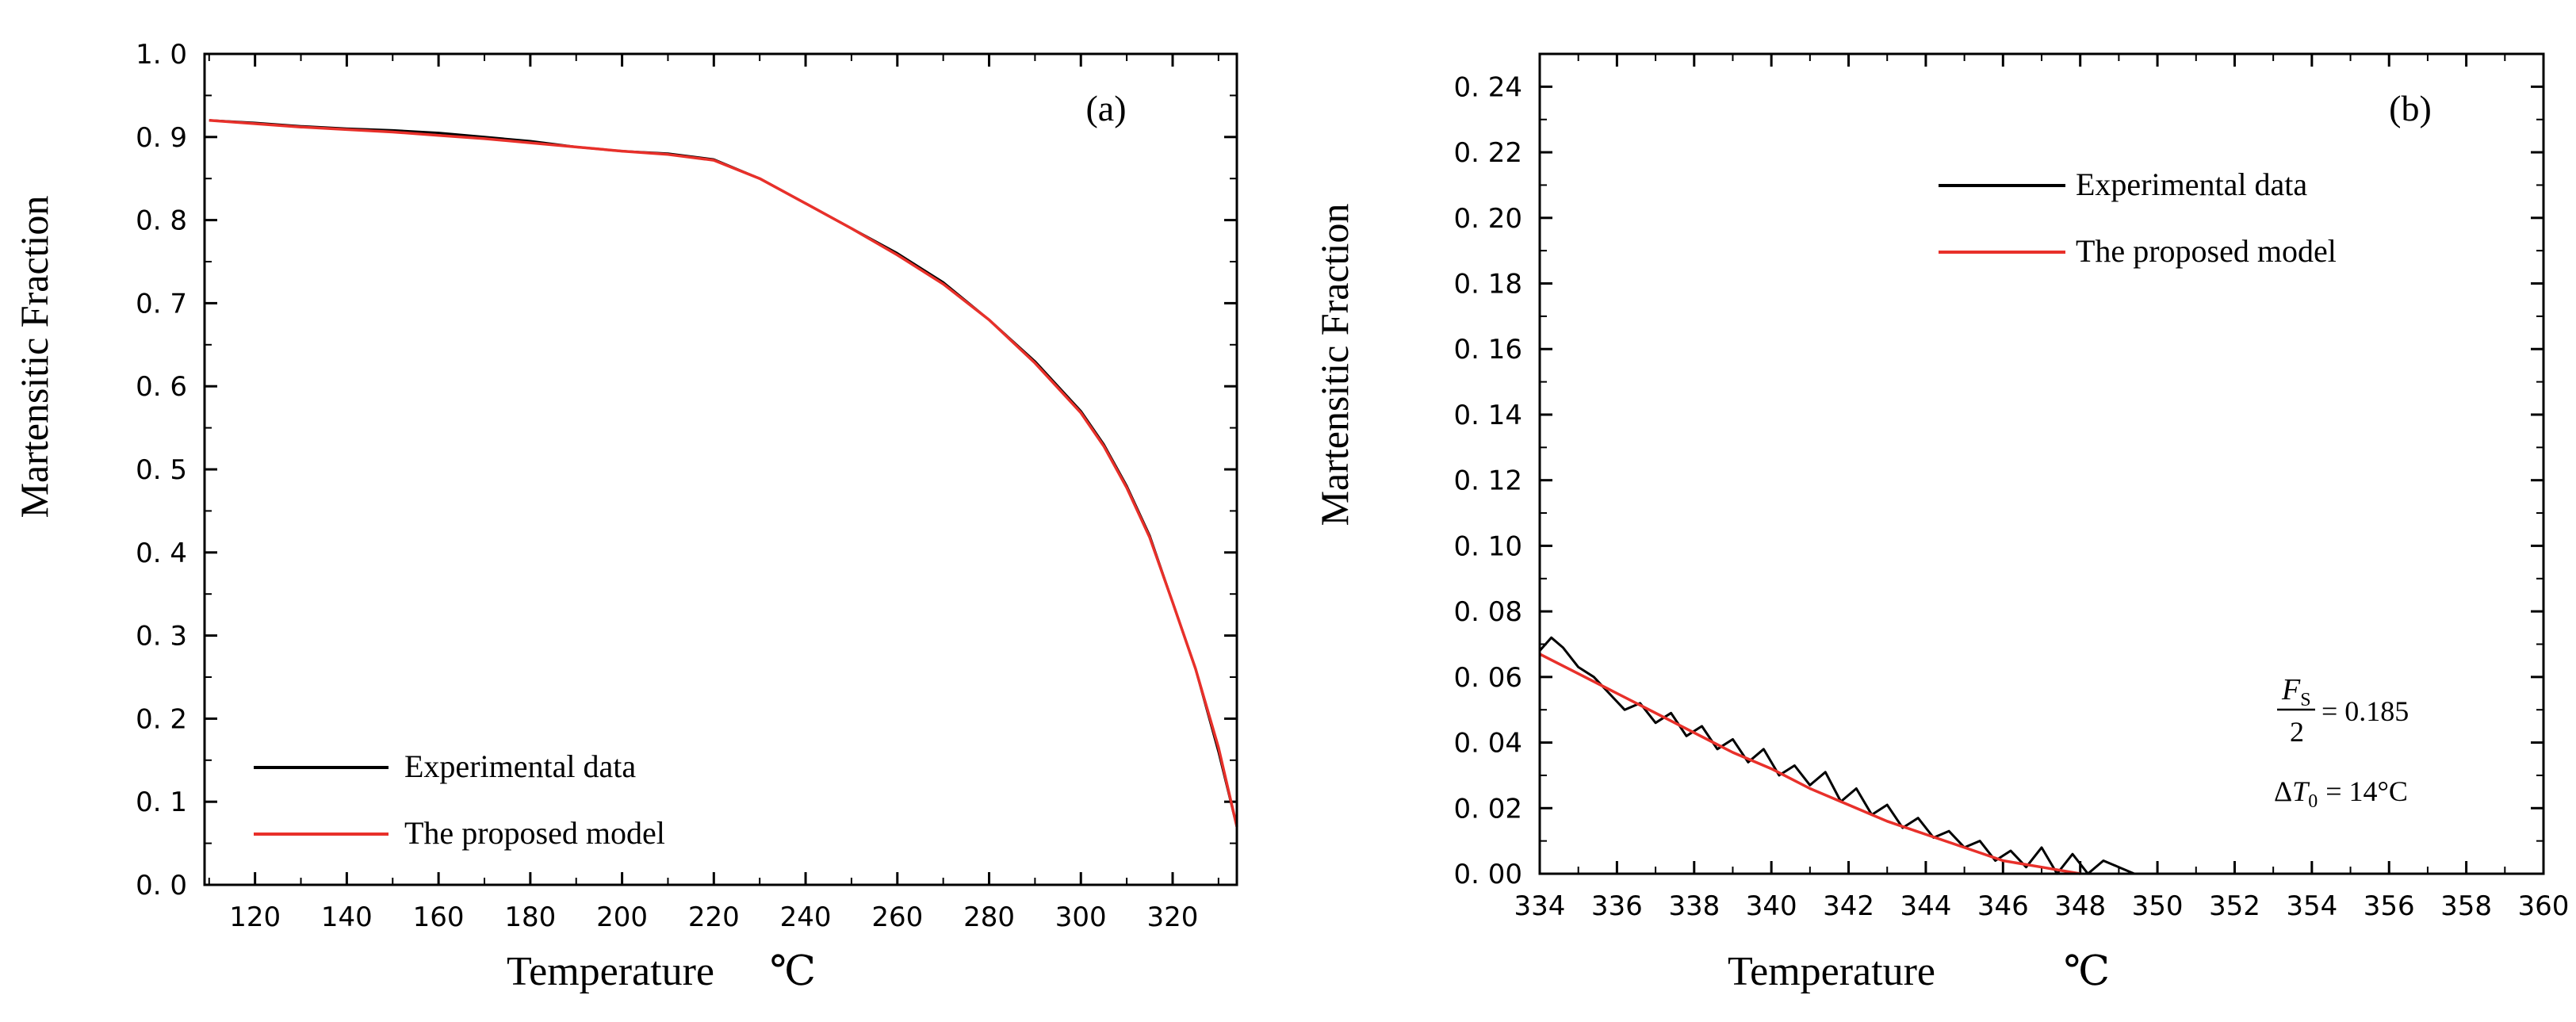  Describe the element at coordinates (530, 917) in the screenshot. I see `xtick-label: 180` at that location.